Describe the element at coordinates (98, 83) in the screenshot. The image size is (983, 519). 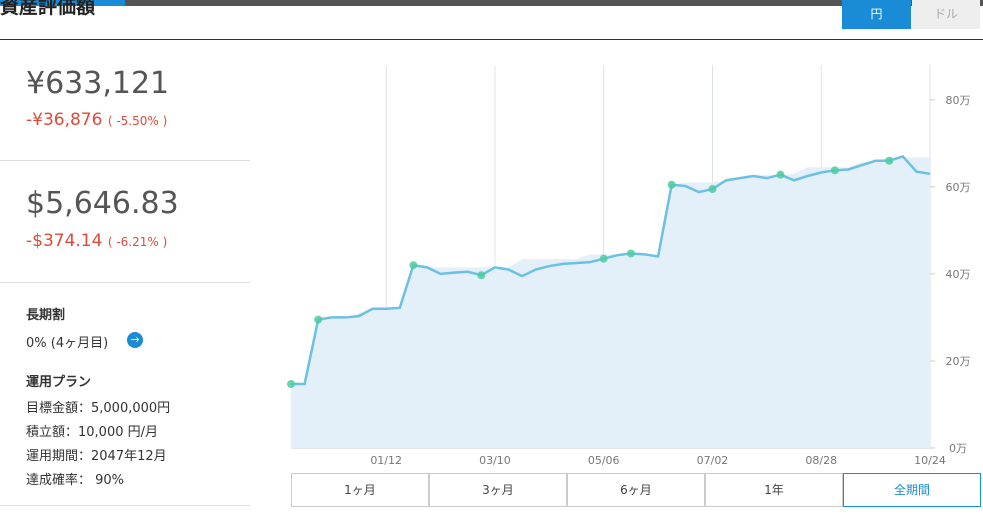
I see `yen-value: ¥633,121` at that location.